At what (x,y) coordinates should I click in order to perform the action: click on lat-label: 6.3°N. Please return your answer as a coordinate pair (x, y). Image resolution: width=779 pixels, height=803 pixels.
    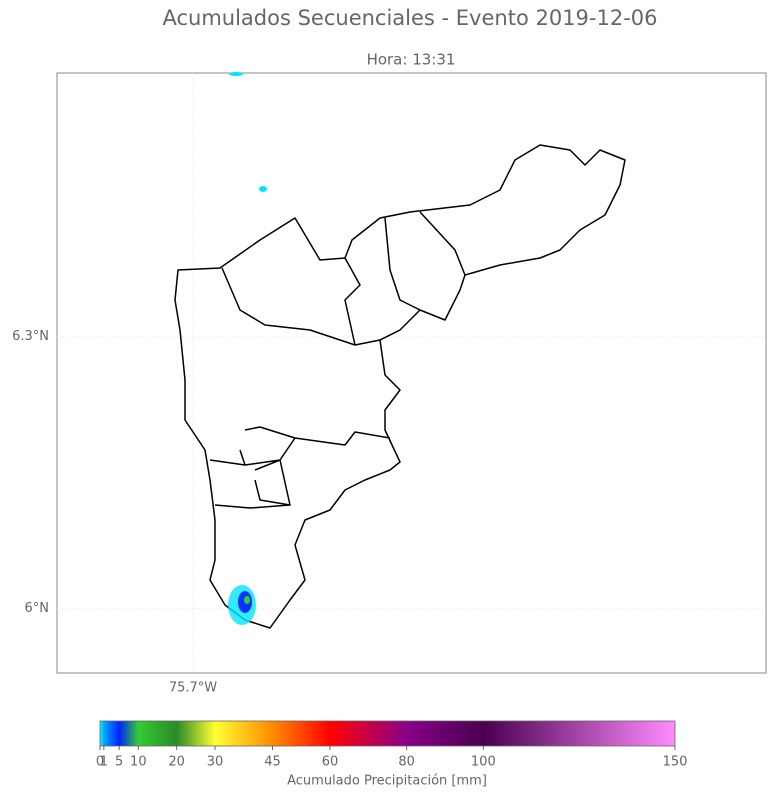
    Looking at the image, I should click on (30, 336).